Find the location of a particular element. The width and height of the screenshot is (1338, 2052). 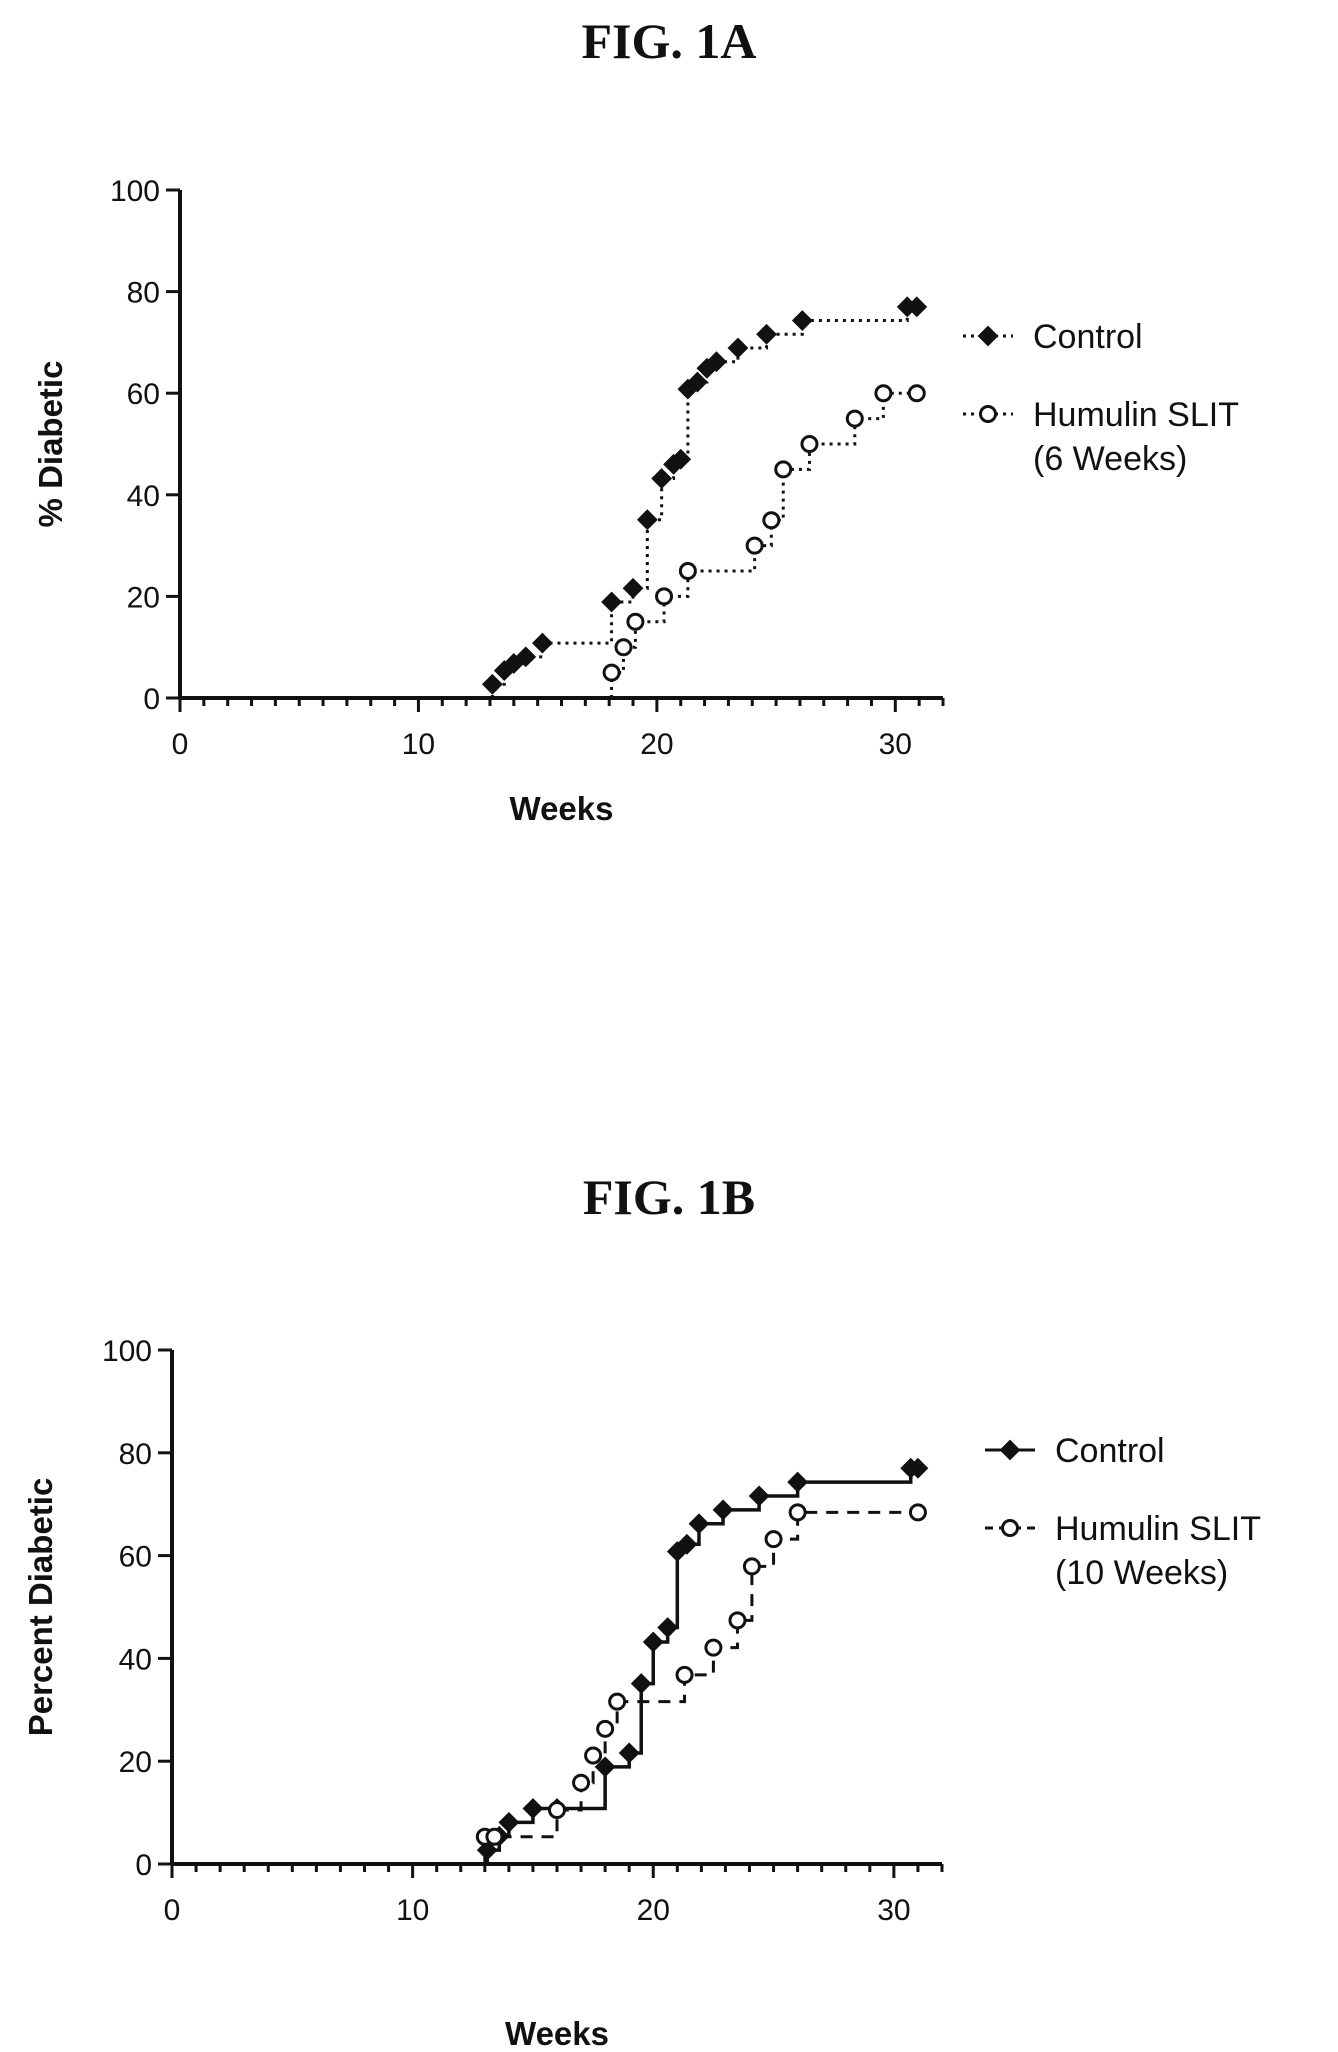

legend-item: Humulin SLIT (6 Weeks) is located at coordinates (1101, 437).